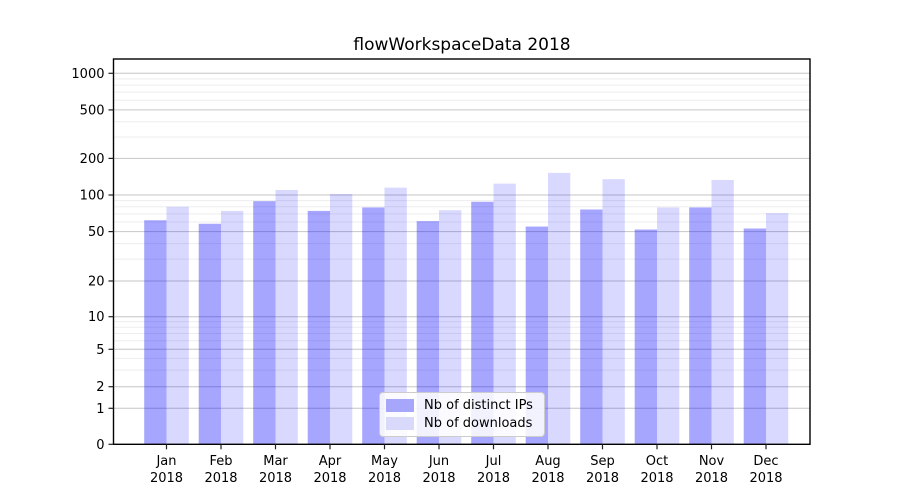  I want to click on bar-distinct-ips-jan, so click(155, 332).